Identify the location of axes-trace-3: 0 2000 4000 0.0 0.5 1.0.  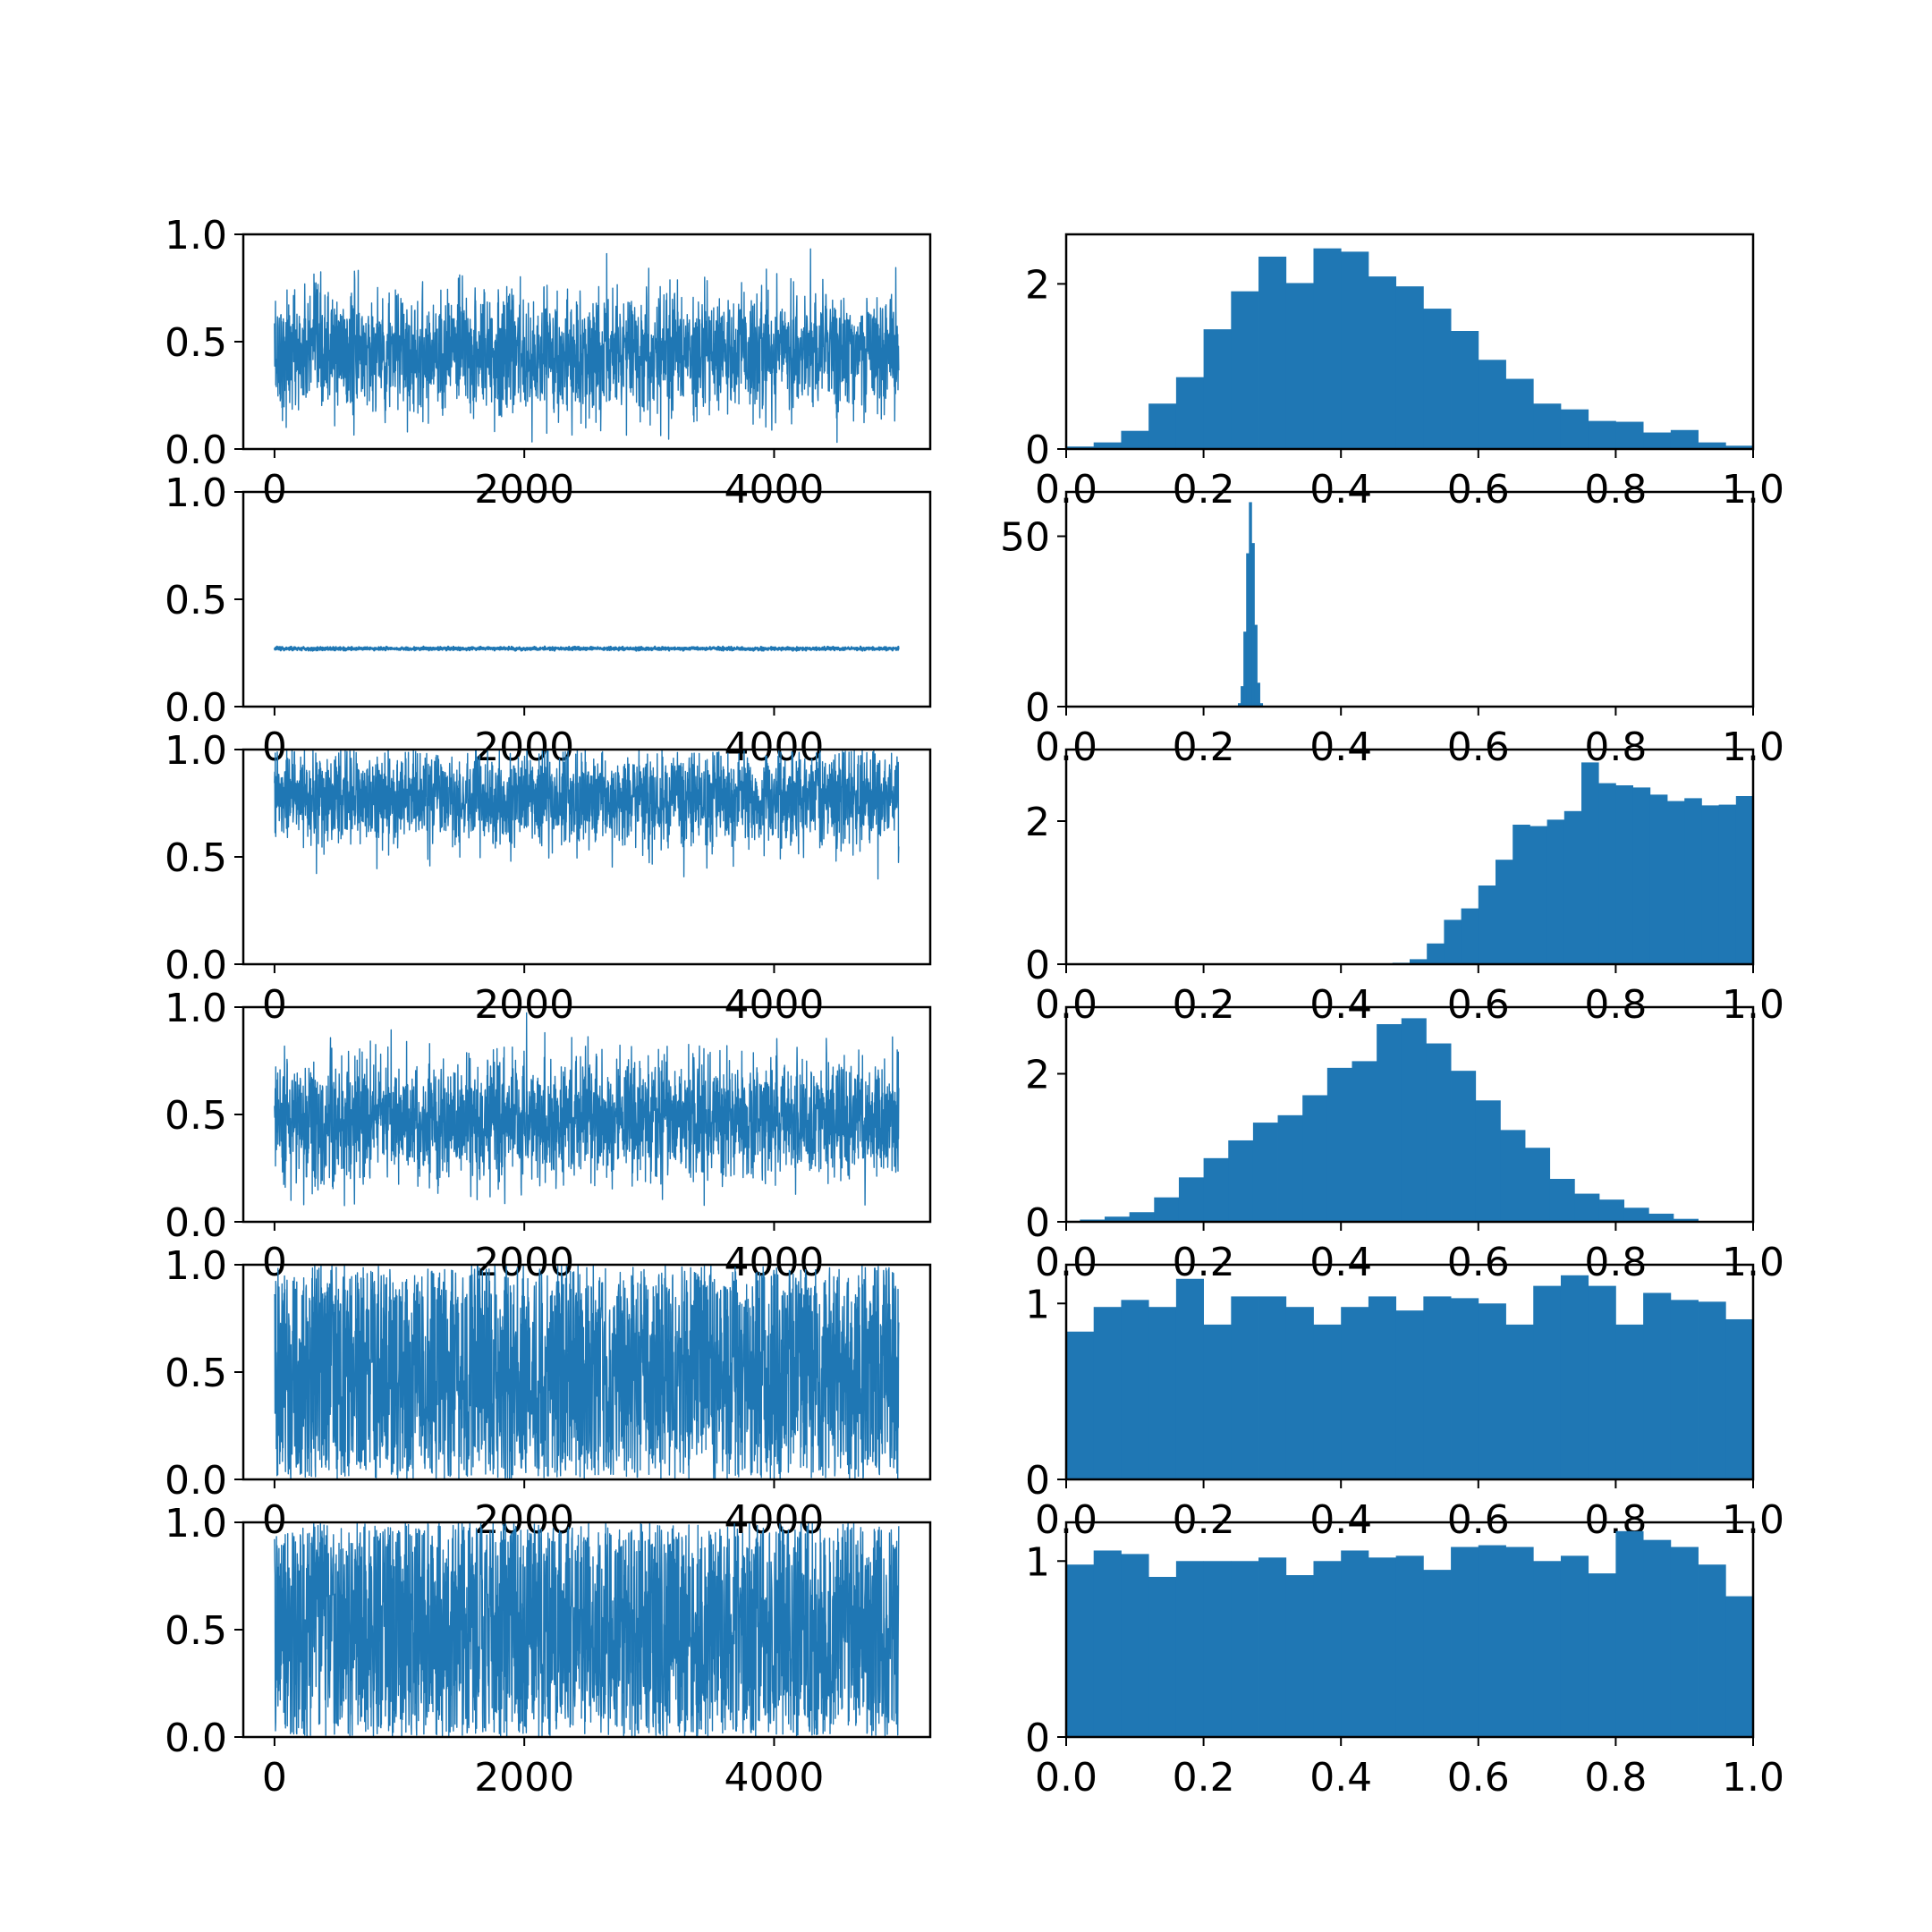
(548, 878).